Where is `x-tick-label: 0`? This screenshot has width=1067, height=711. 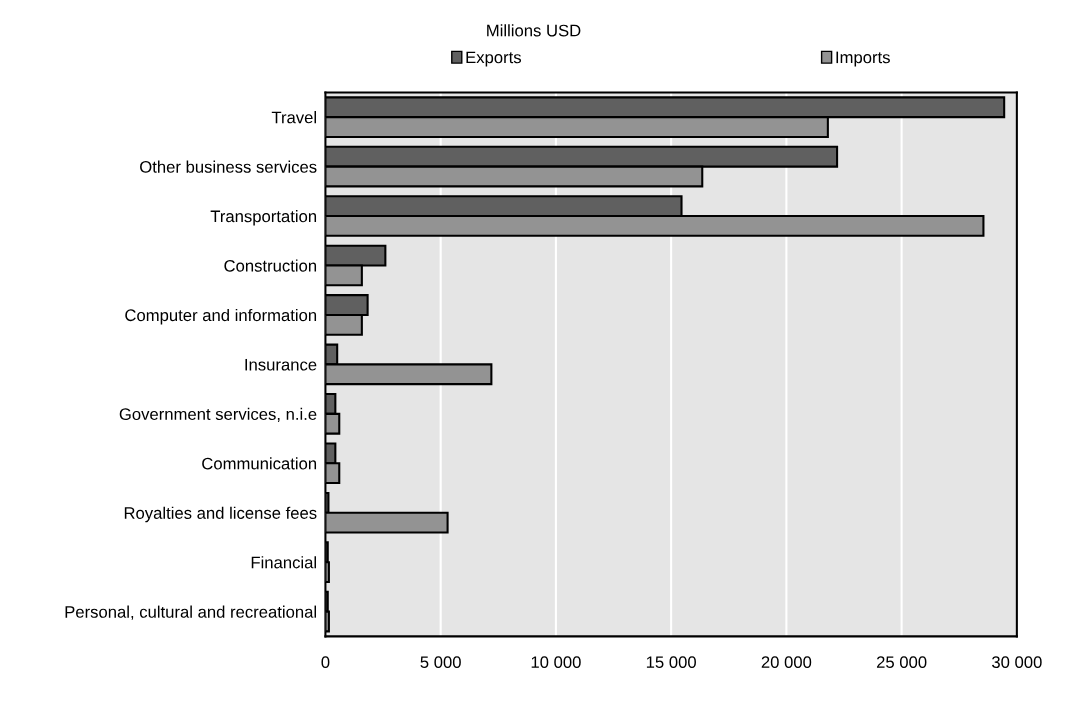 x-tick-label: 0 is located at coordinates (325, 662).